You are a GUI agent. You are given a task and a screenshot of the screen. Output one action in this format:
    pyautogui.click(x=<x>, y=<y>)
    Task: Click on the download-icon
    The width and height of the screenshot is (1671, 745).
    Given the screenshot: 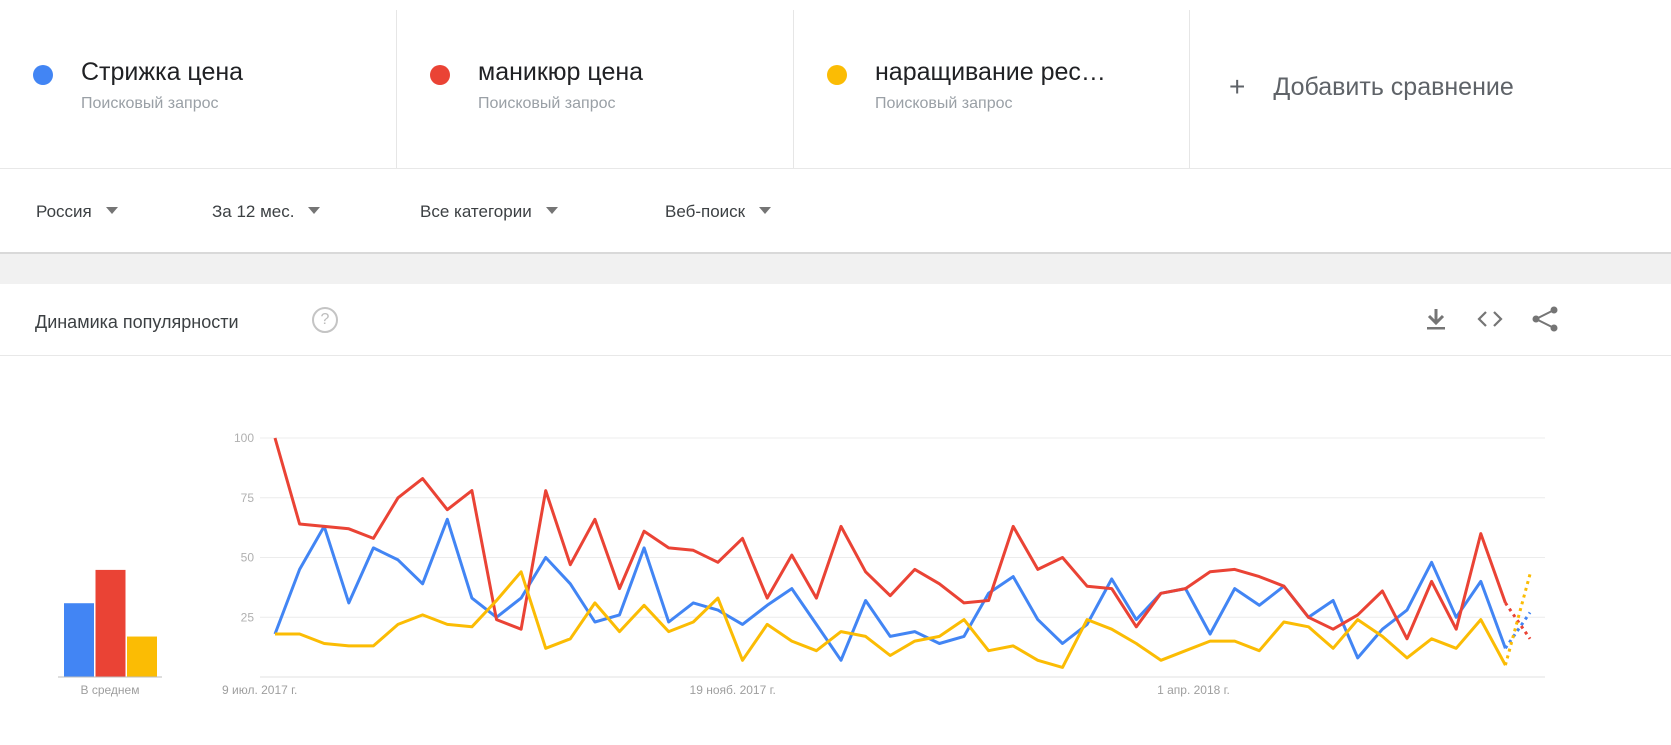 What is the action you would take?
    pyautogui.click(x=1436, y=319)
    